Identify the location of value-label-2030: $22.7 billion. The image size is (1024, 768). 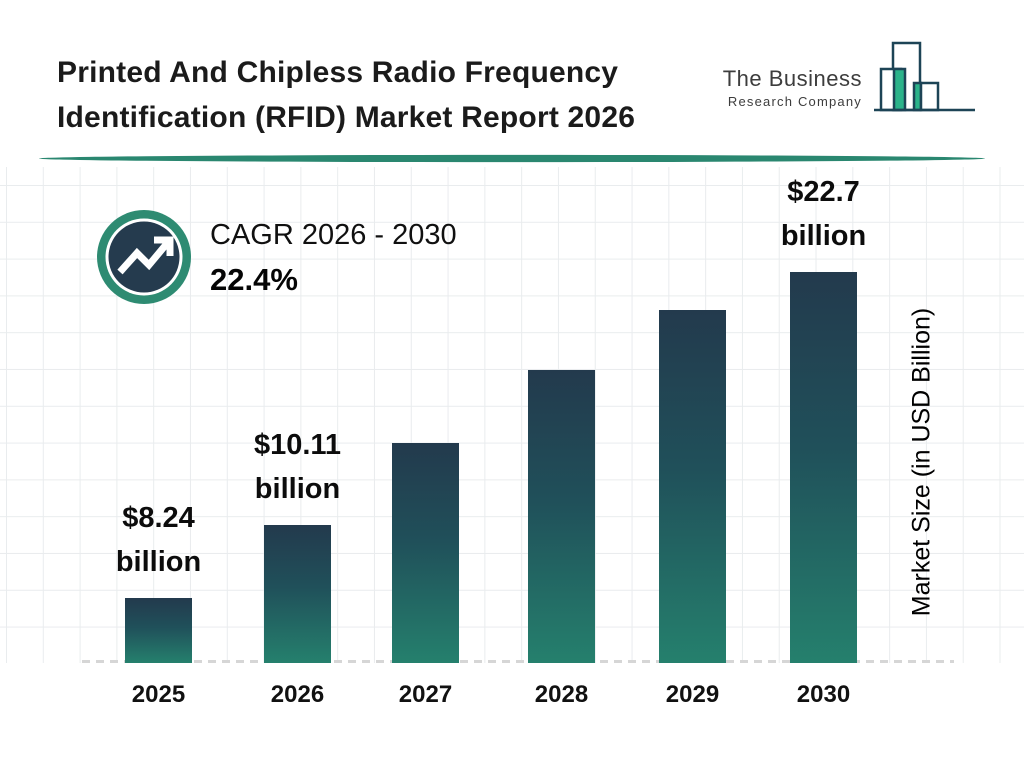
(823, 214).